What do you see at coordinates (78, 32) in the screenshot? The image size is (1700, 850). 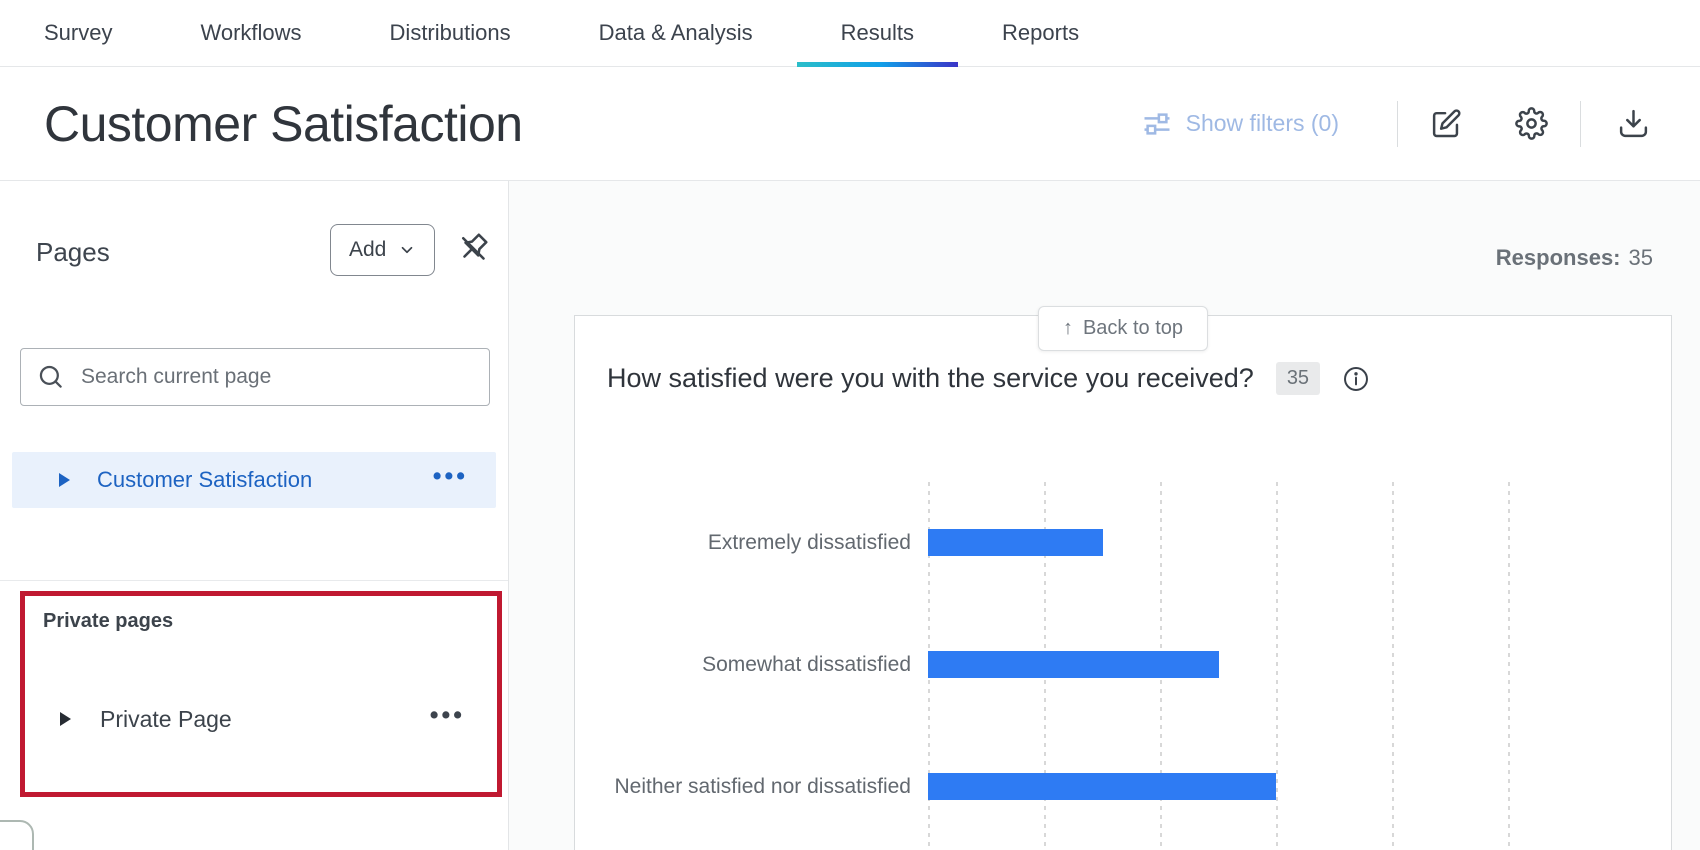 I see `tab-survey: Survey` at bounding box center [78, 32].